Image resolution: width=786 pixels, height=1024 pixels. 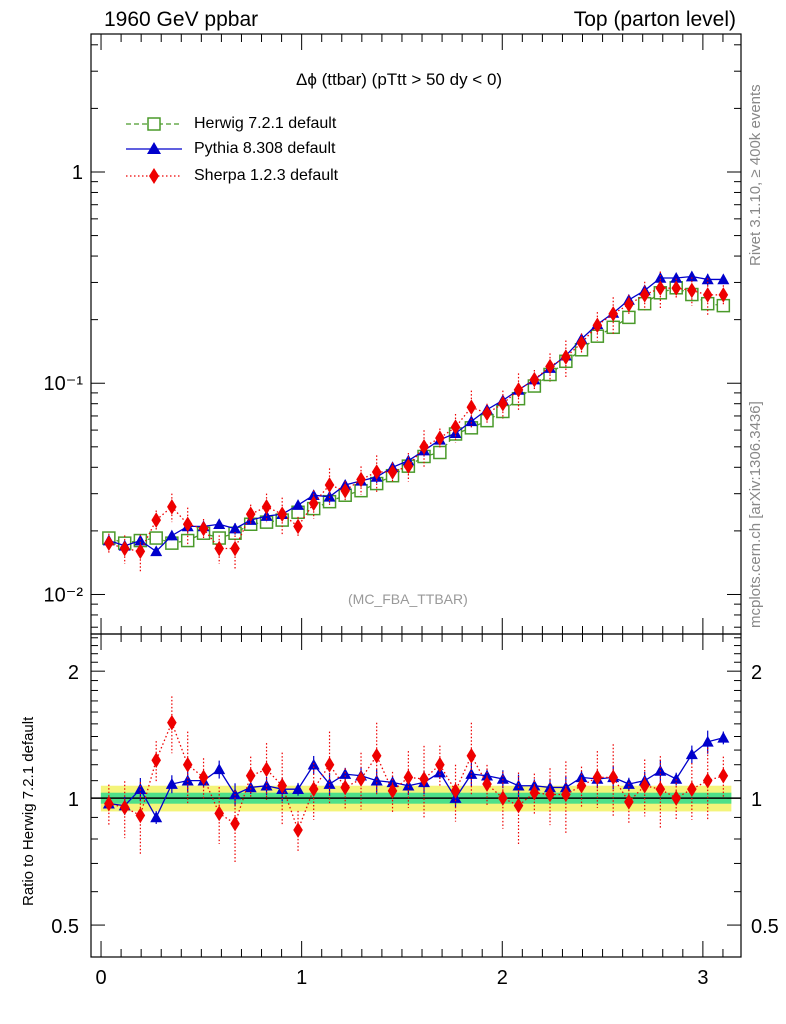 What do you see at coordinates (100, 978) in the screenshot?
I see `x-tick-label: 0` at bounding box center [100, 978].